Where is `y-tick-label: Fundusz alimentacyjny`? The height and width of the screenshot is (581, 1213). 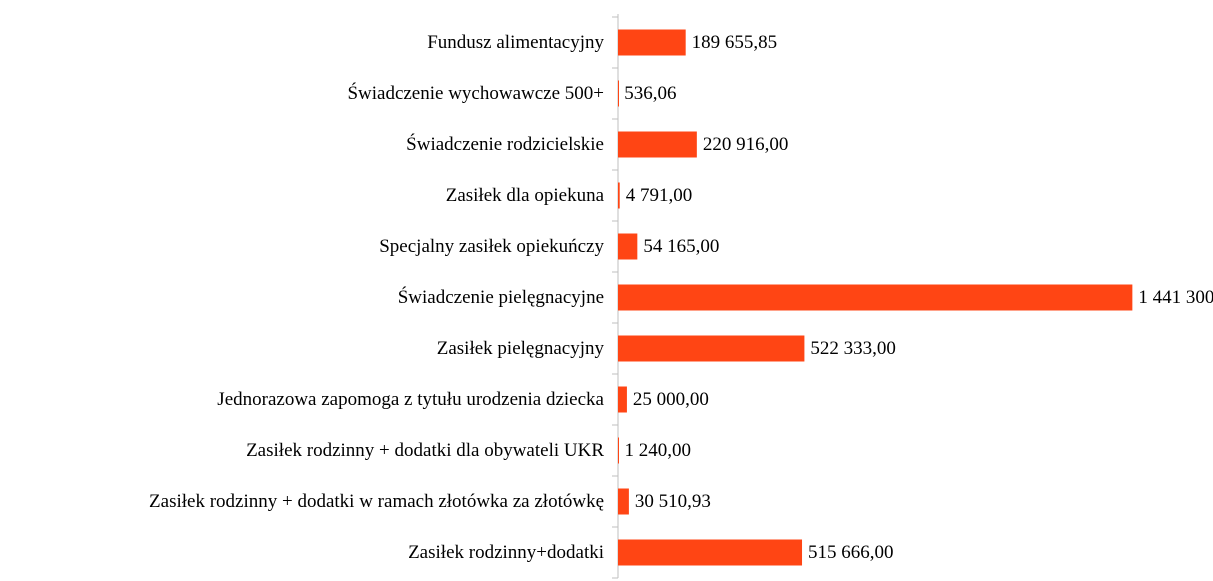
y-tick-label: Fundusz alimentacyjny is located at coordinates (515, 42).